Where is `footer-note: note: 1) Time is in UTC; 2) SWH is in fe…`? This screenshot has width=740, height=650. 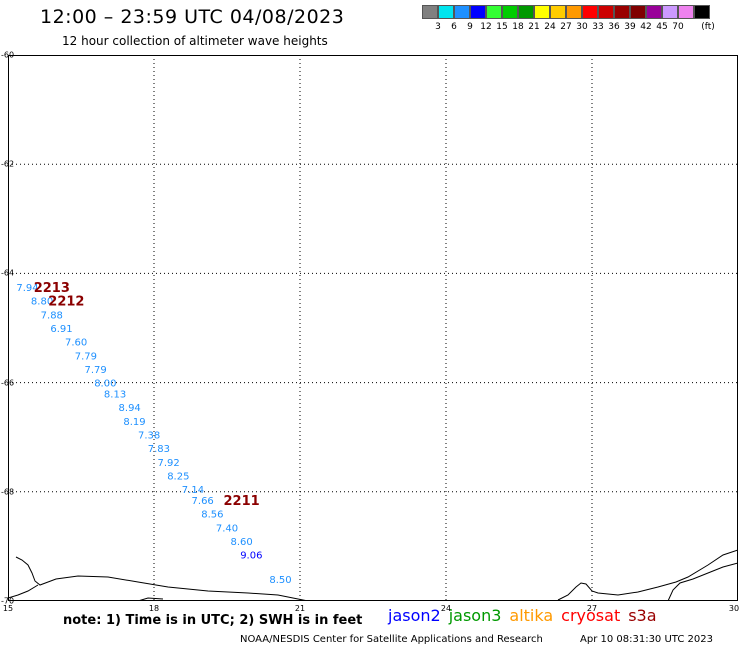
footer-note: note: 1) Time is in UTC; 2) SWH is in fe… is located at coordinates (213, 620).